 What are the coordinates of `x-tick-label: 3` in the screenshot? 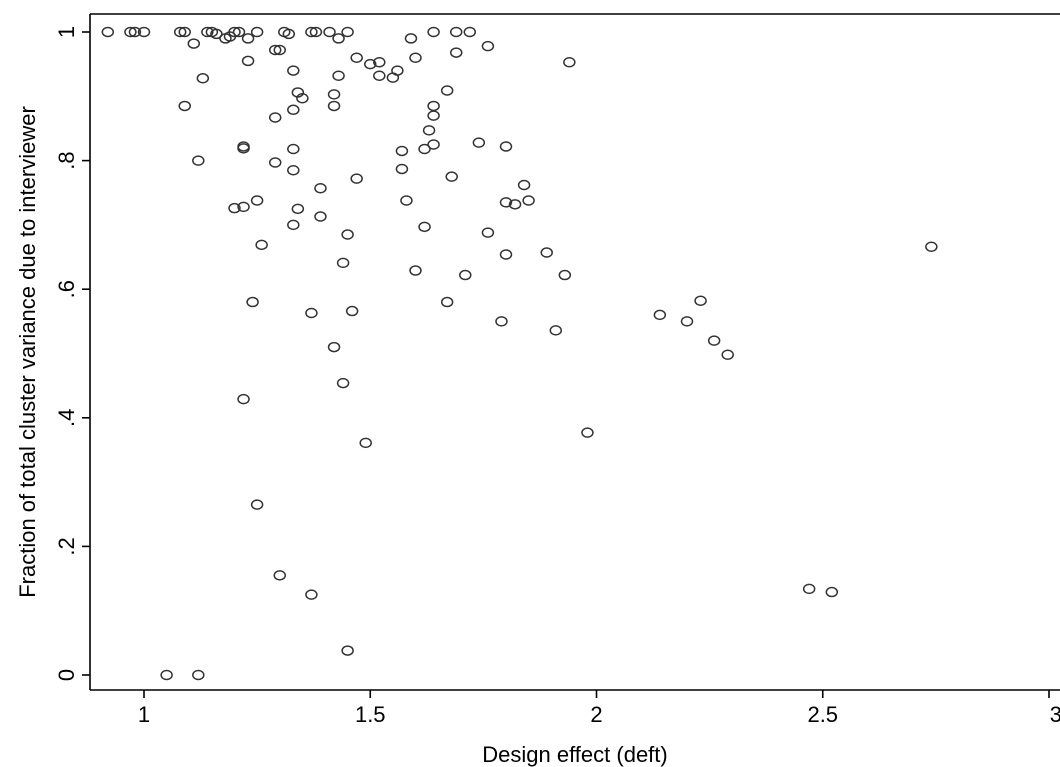 It's located at (1055, 714).